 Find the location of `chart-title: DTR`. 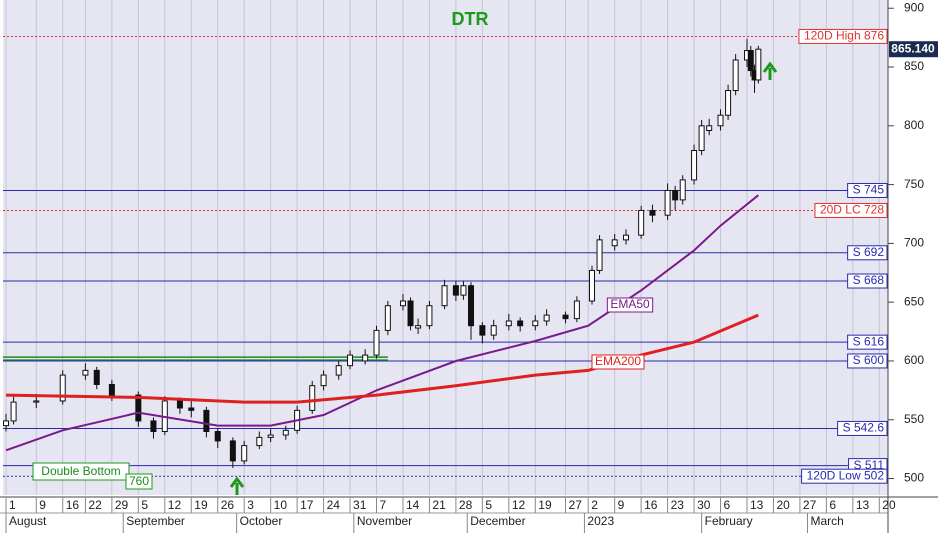

chart-title: DTR is located at coordinates (470, 19).